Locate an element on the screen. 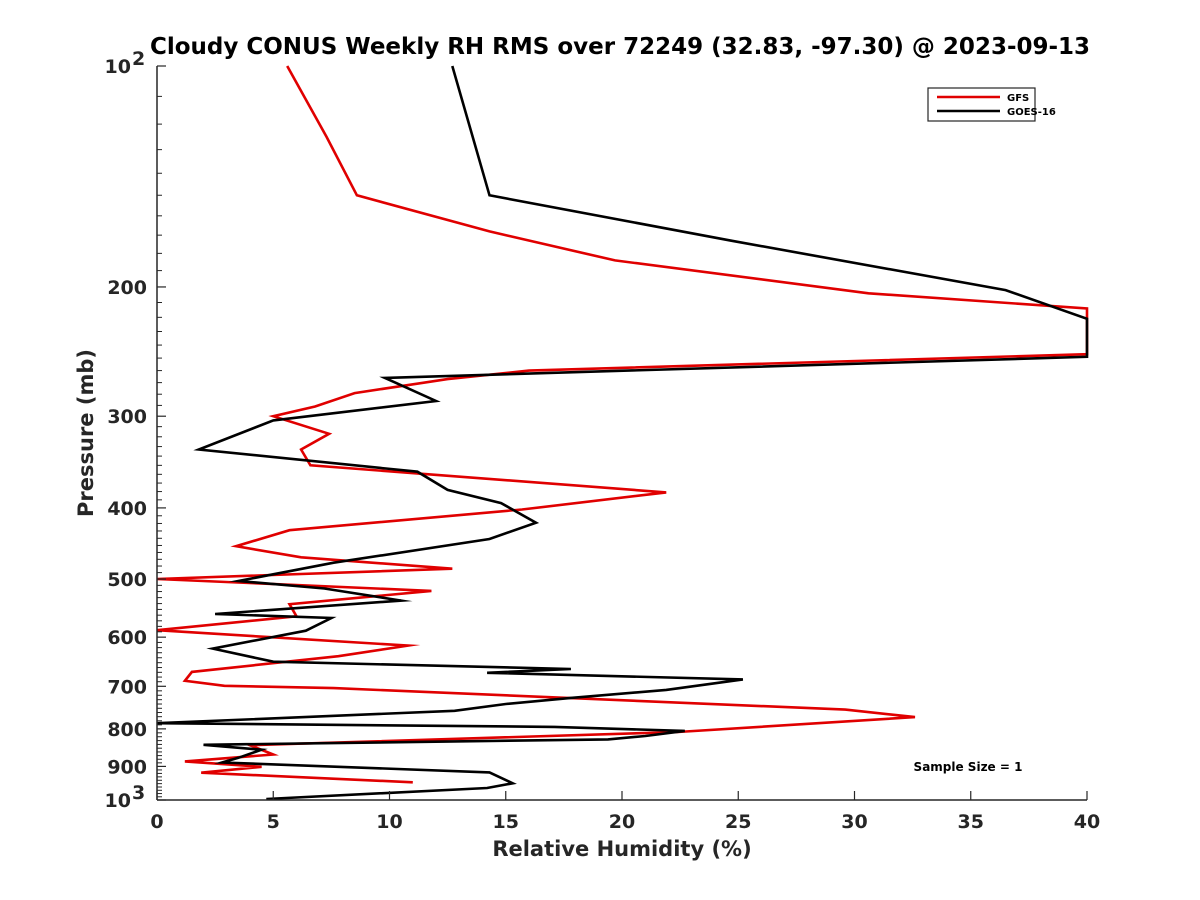 This screenshot has width=1200, height=900. x-tick-label: 40 is located at coordinates (1087, 822).